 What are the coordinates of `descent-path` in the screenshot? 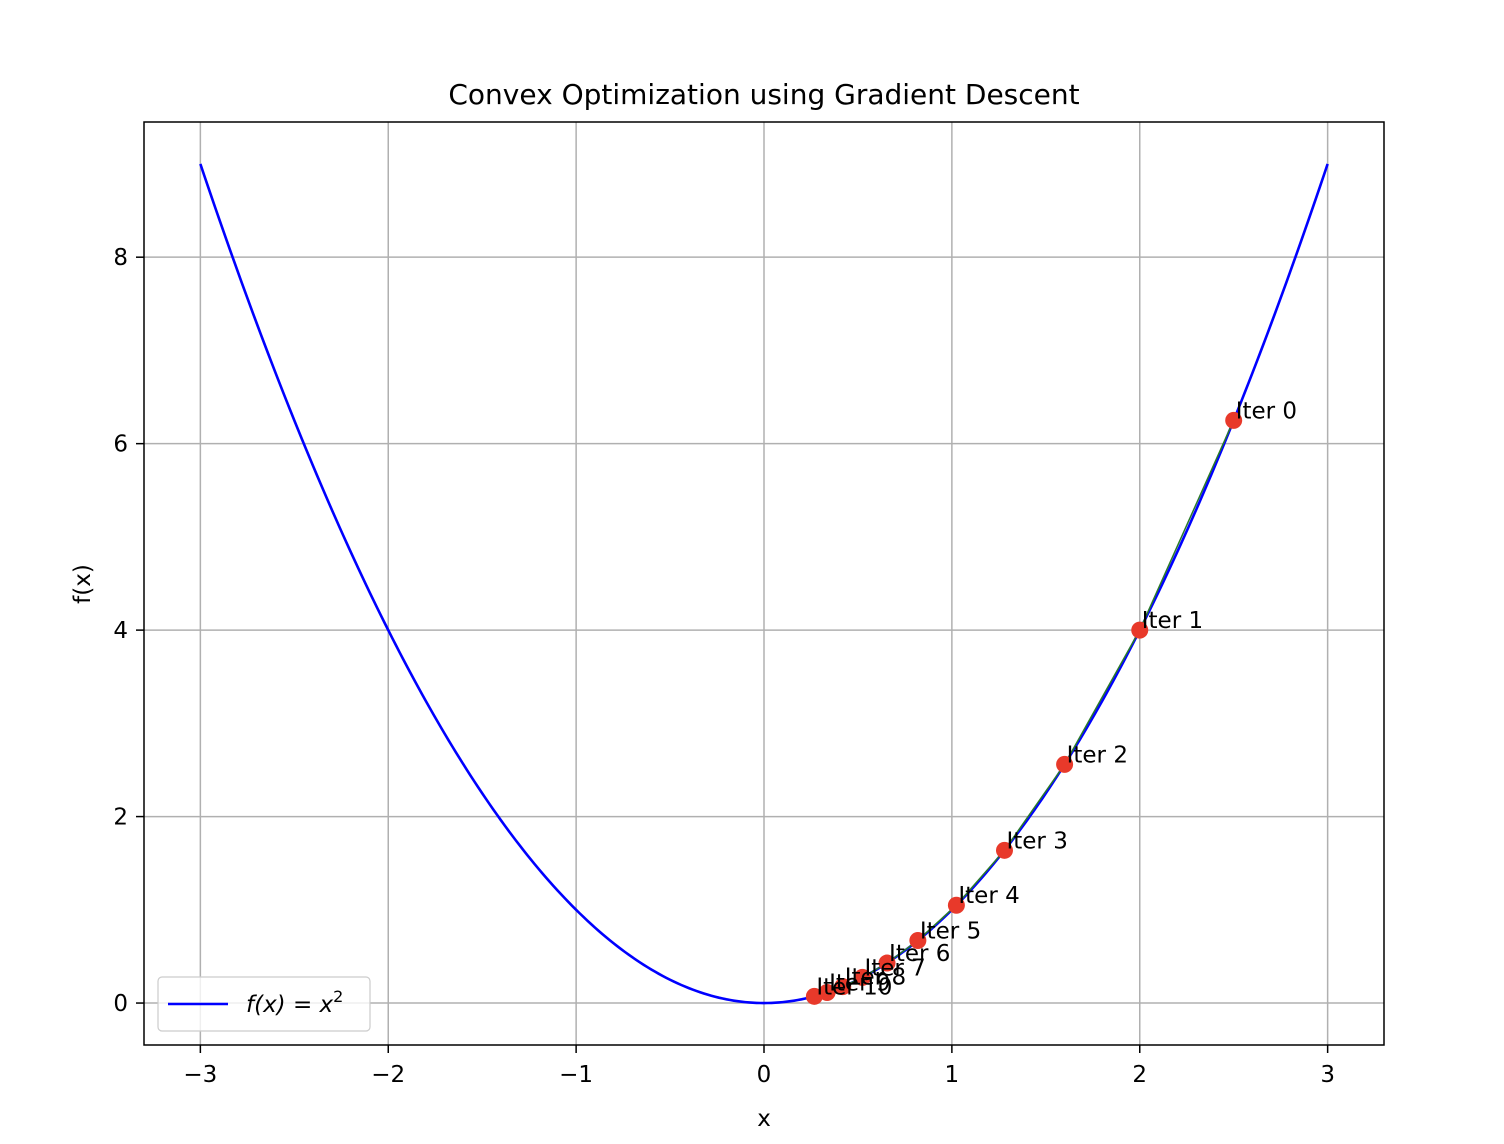 It's located at (1024, 709).